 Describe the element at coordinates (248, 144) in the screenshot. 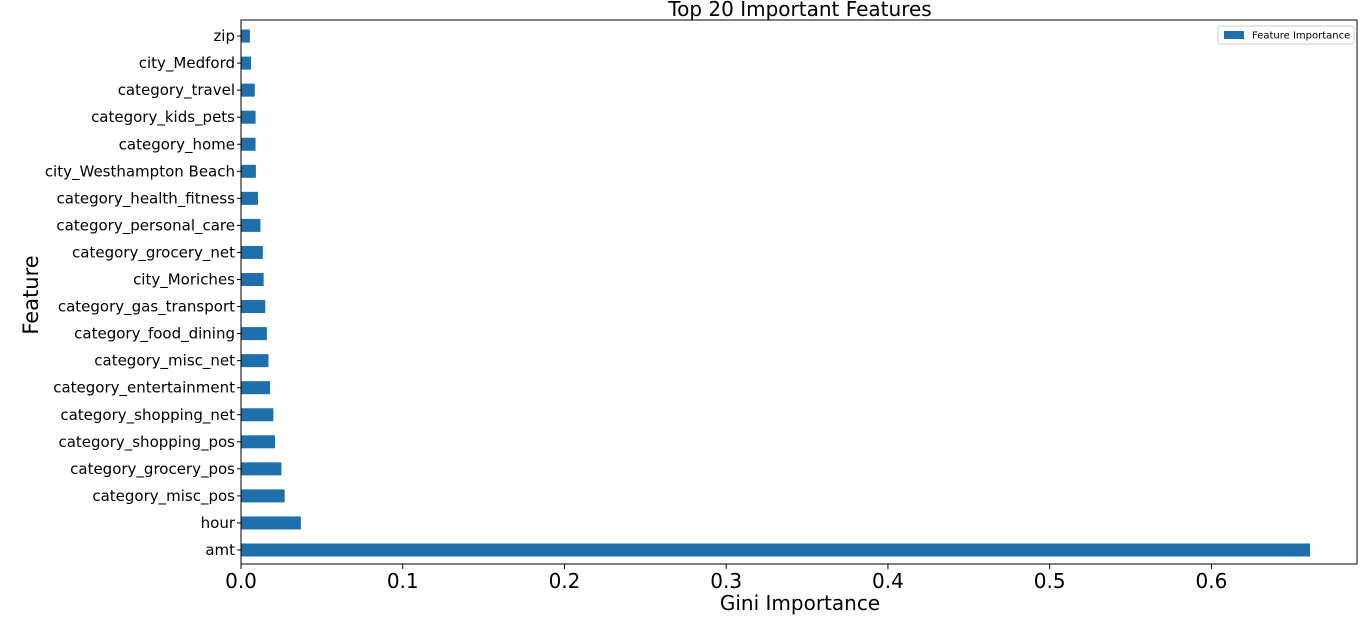

I see `bar-category_home` at that location.